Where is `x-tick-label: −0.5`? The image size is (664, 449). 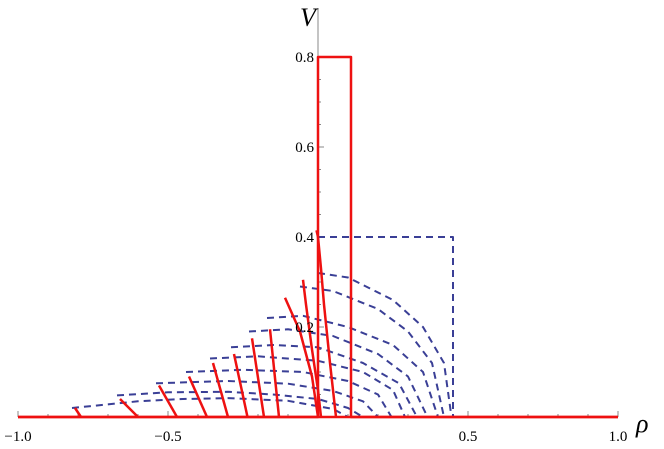
x-tick-label: −0.5 is located at coordinates (167, 437).